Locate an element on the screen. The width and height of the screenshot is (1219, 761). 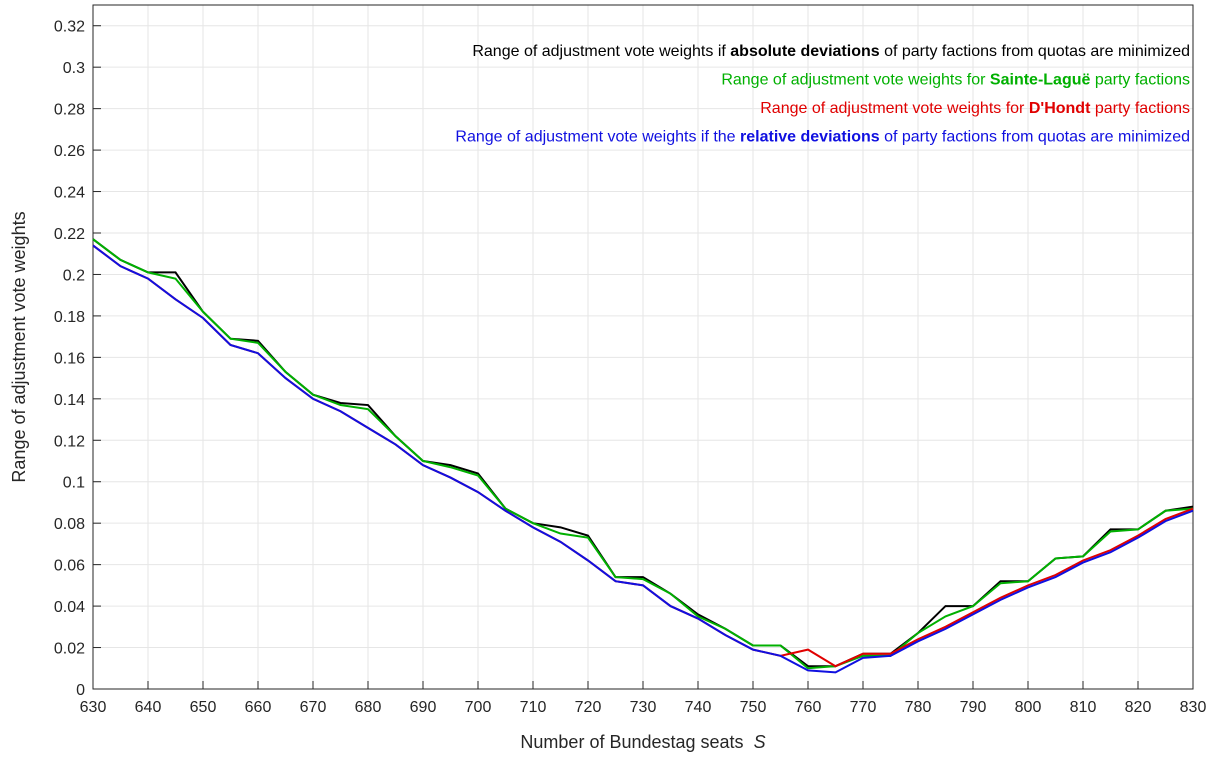
x-tick-label: 690 is located at coordinates (423, 707).